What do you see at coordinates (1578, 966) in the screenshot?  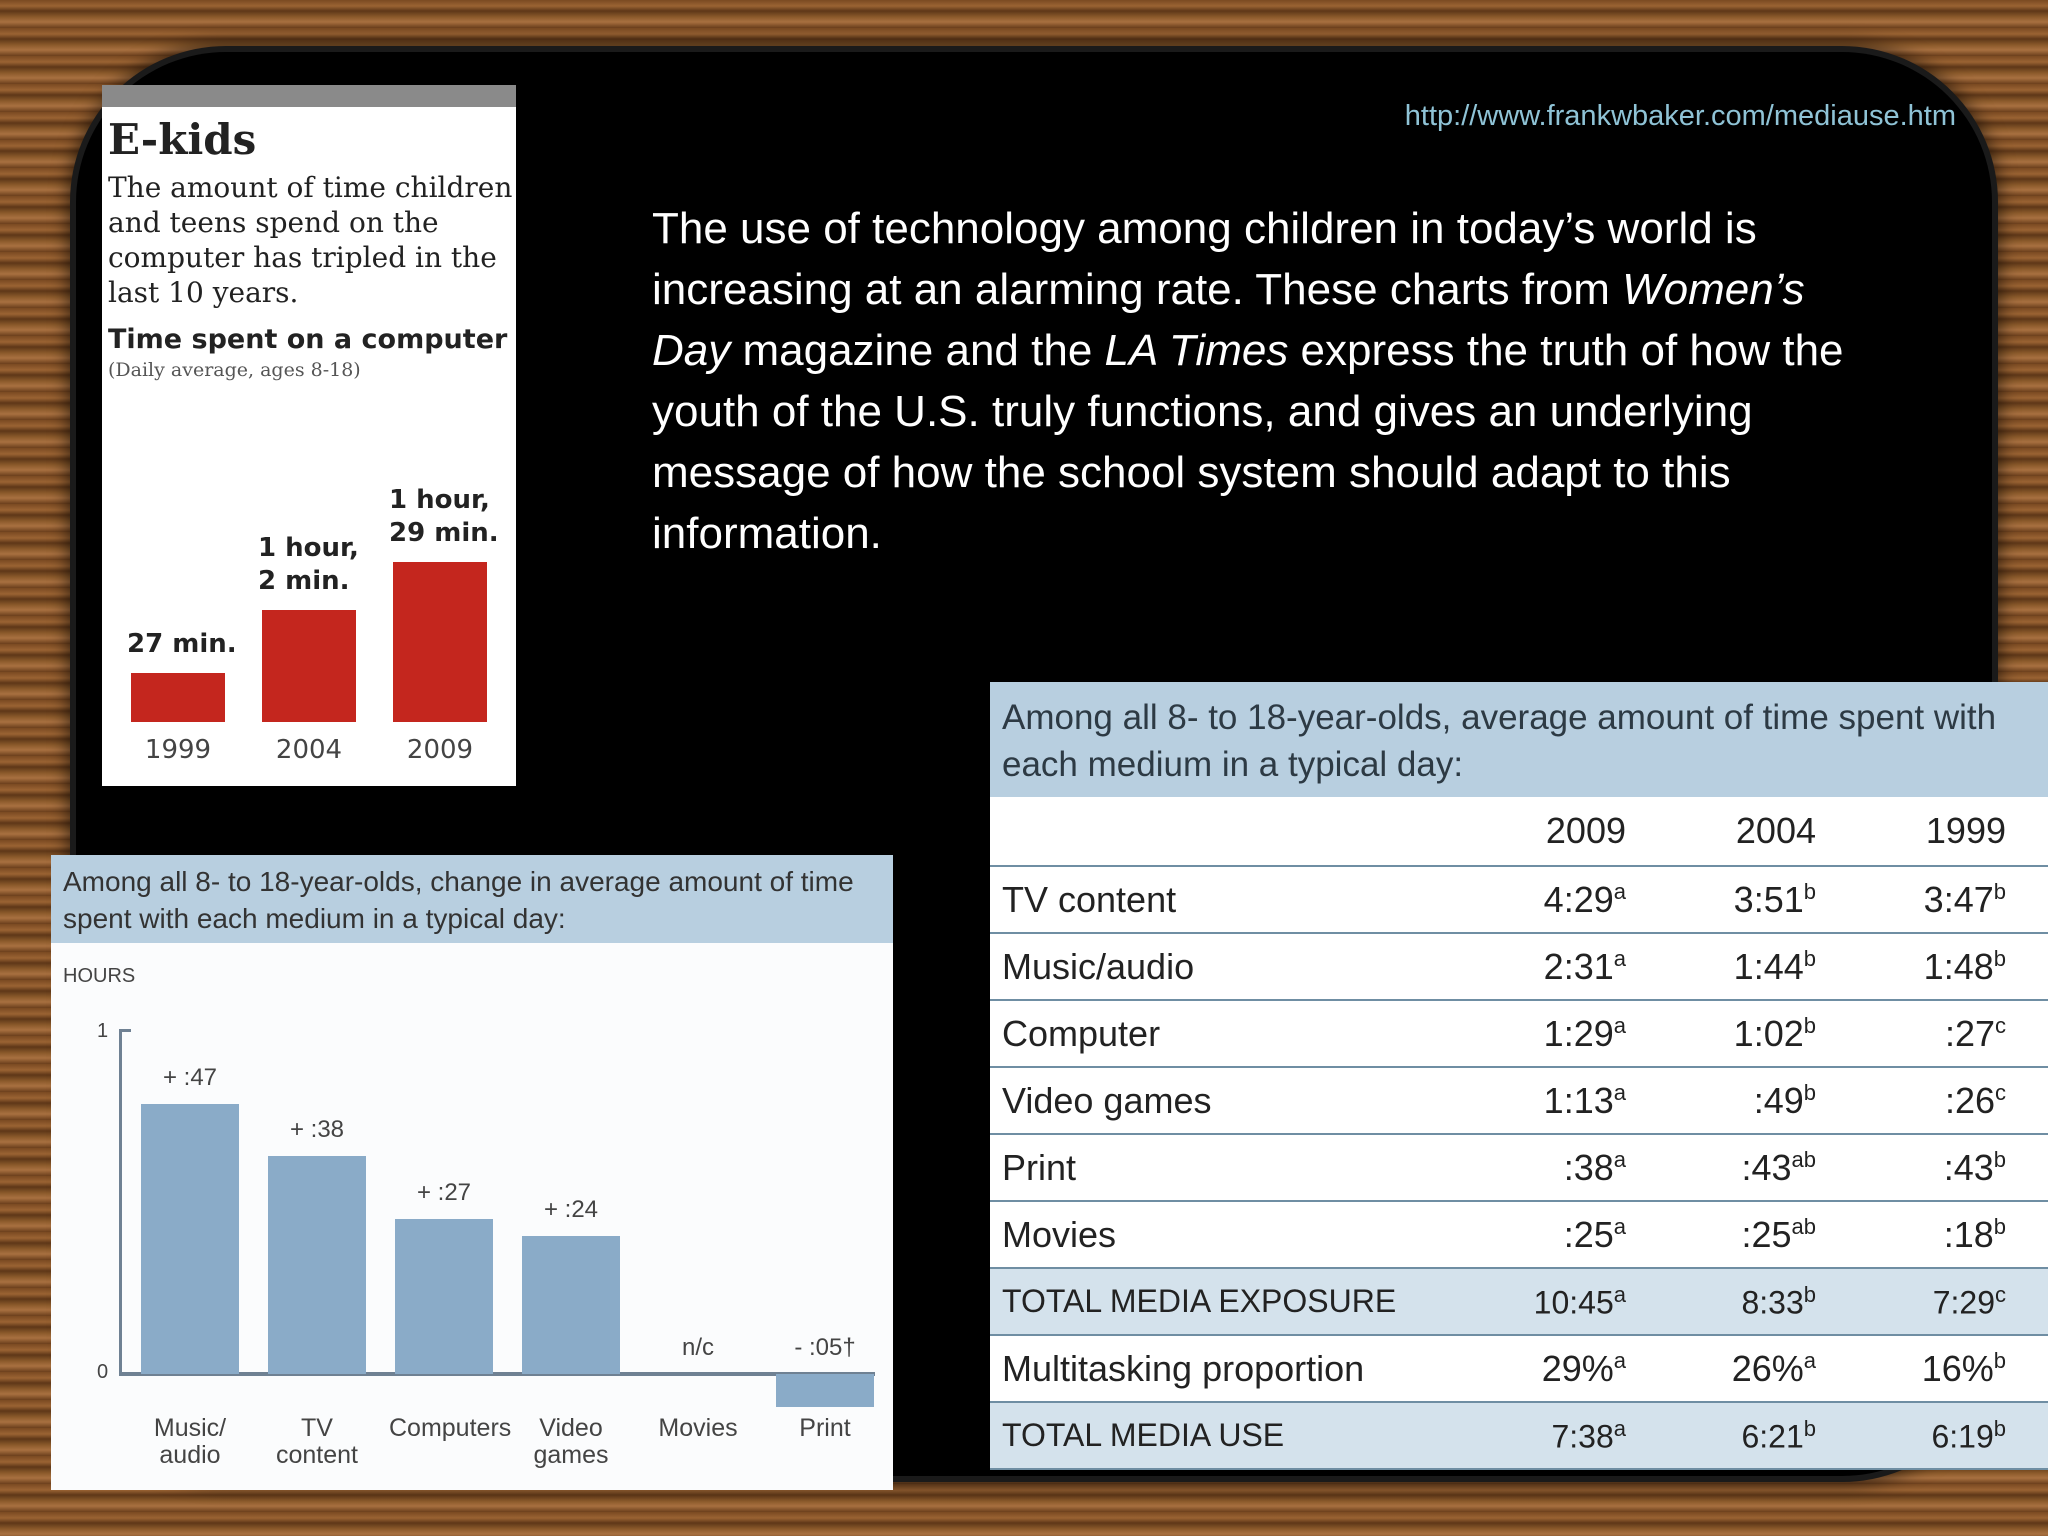 I see `cell-value: 2:31` at bounding box center [1578, 966].